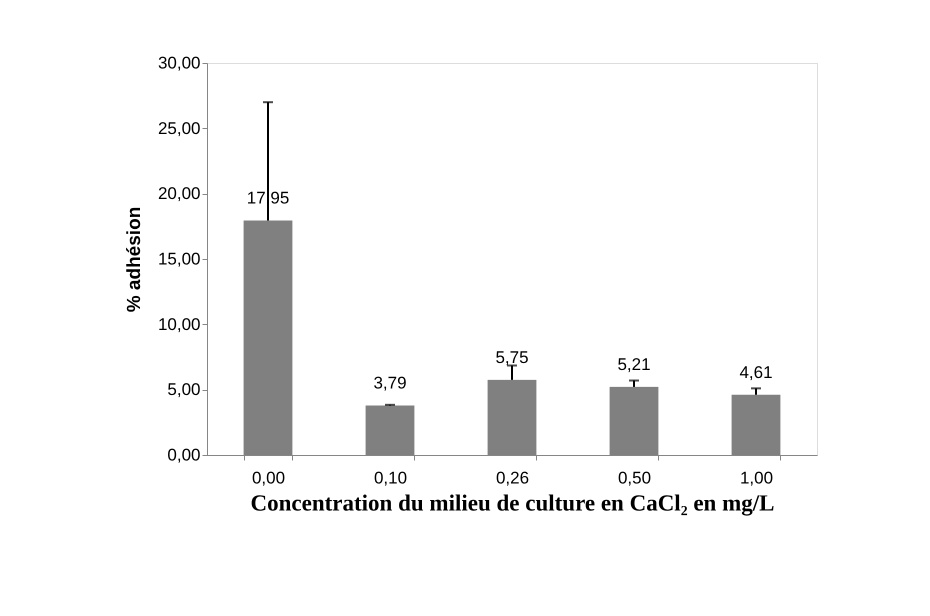 The height and width of the screenshot is (616, 930). What do you see at coordinates (179, 194) in the screenshot?
I see `y-tick-label: 20,00` at bounding box center [179, 194].